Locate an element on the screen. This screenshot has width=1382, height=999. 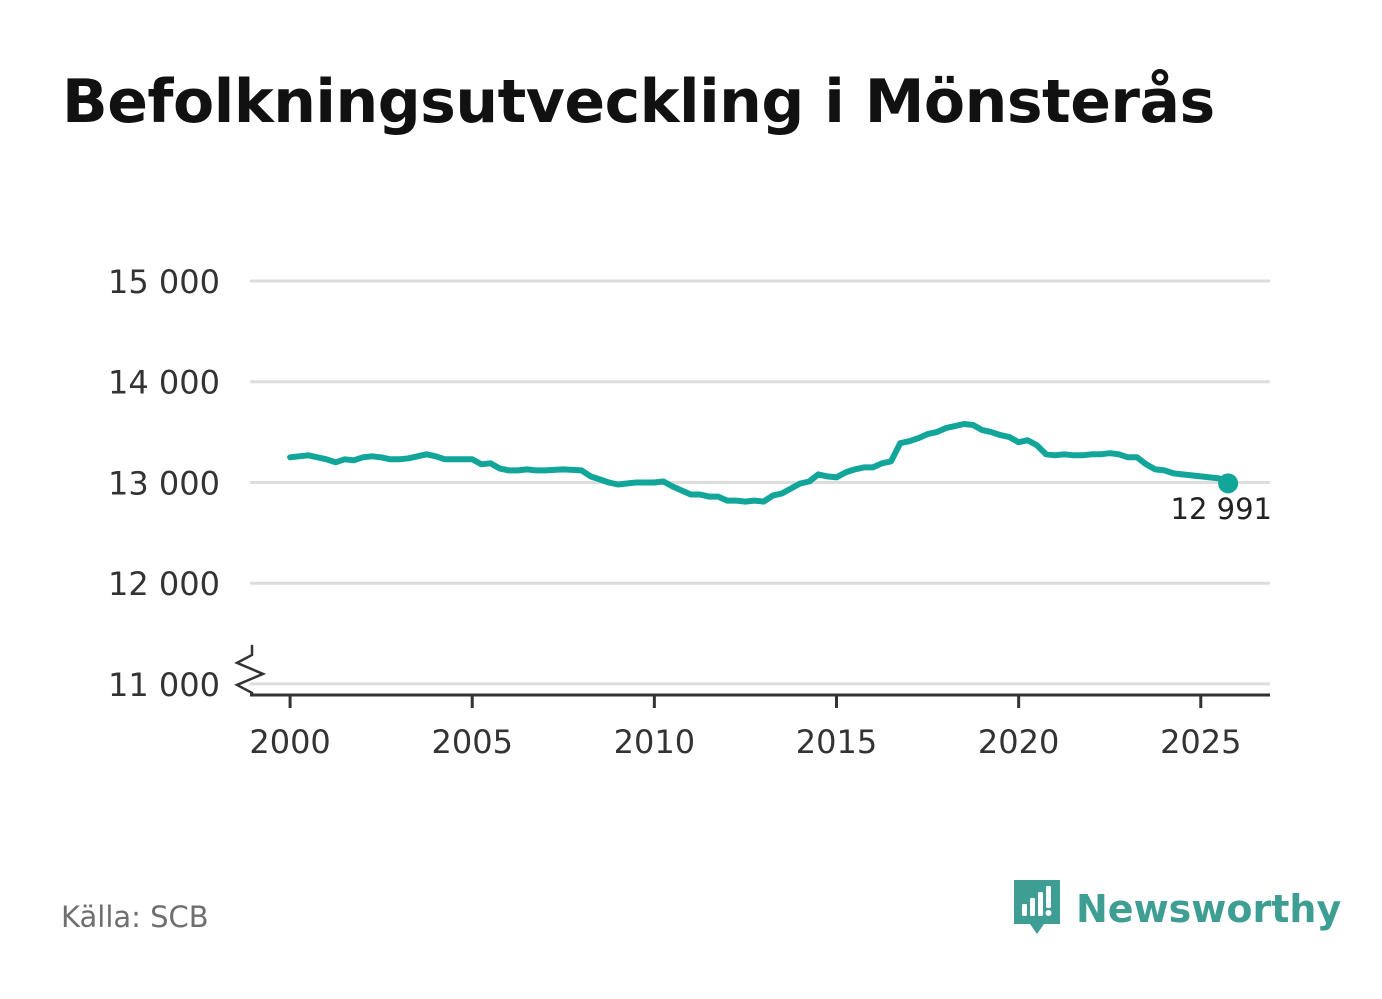
x-tick-label: 2020 is located at coordinates (1018, 742).